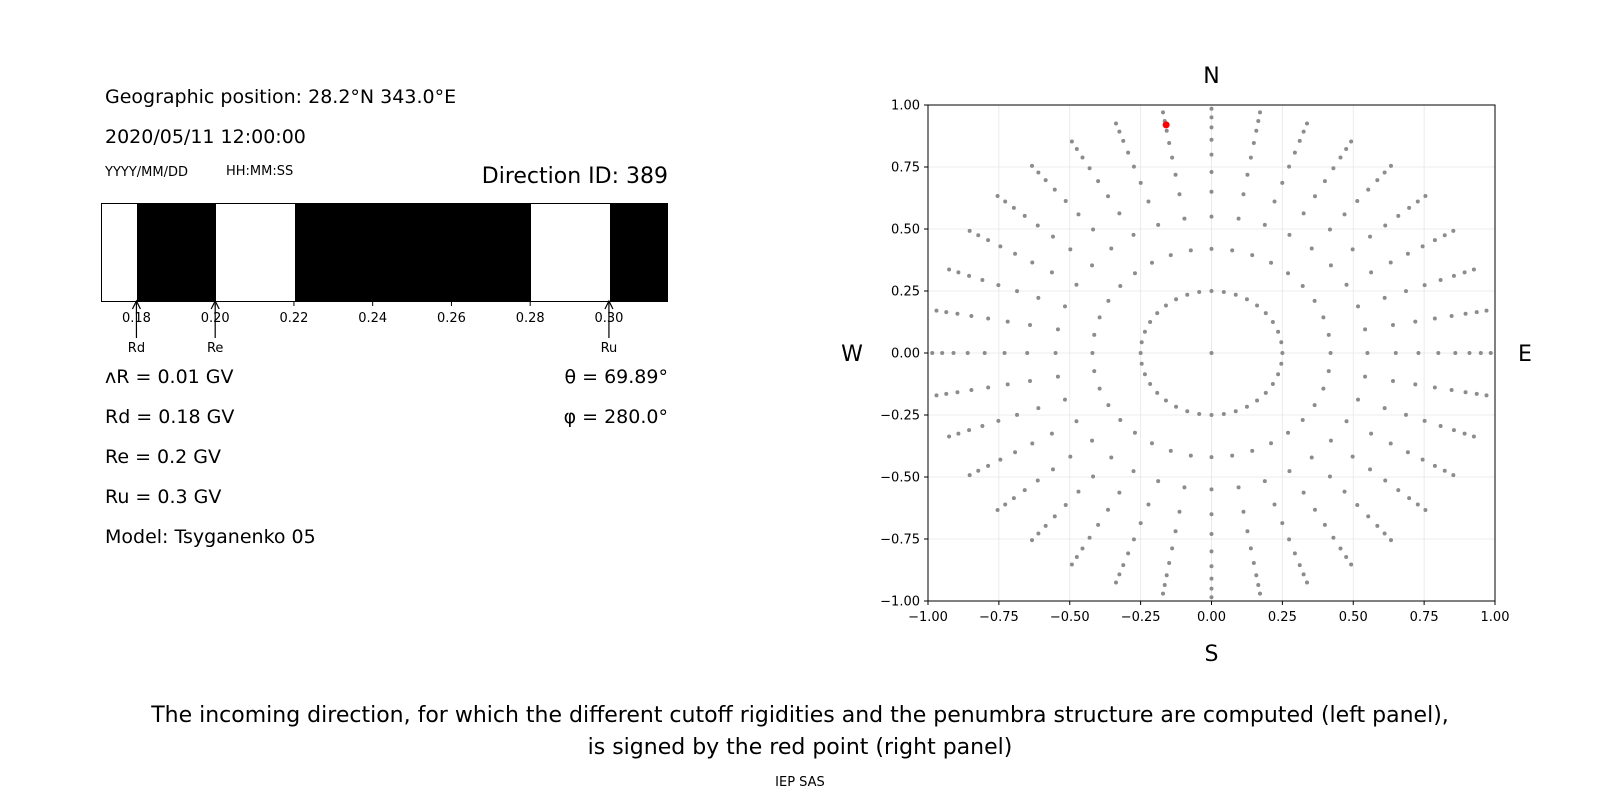 This screenshot has height=800, width=1600. I want to click on x-tick-label: 0.22, so click(293, 318).